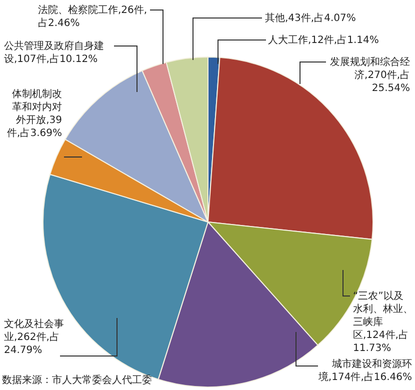 Image resolution: width=415 pixels, height=390 pixels. What do you see at coordinates (34, 114) in the screenshot?
I see `slice-label: 体制机制改革和对内对外开放,39件,占3.69%` at bounding box center [34, 114].